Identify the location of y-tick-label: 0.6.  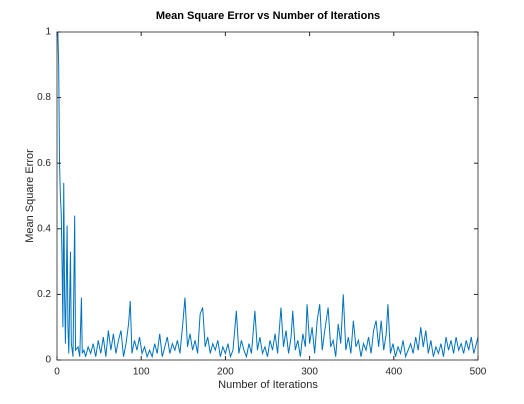
(44, 163).